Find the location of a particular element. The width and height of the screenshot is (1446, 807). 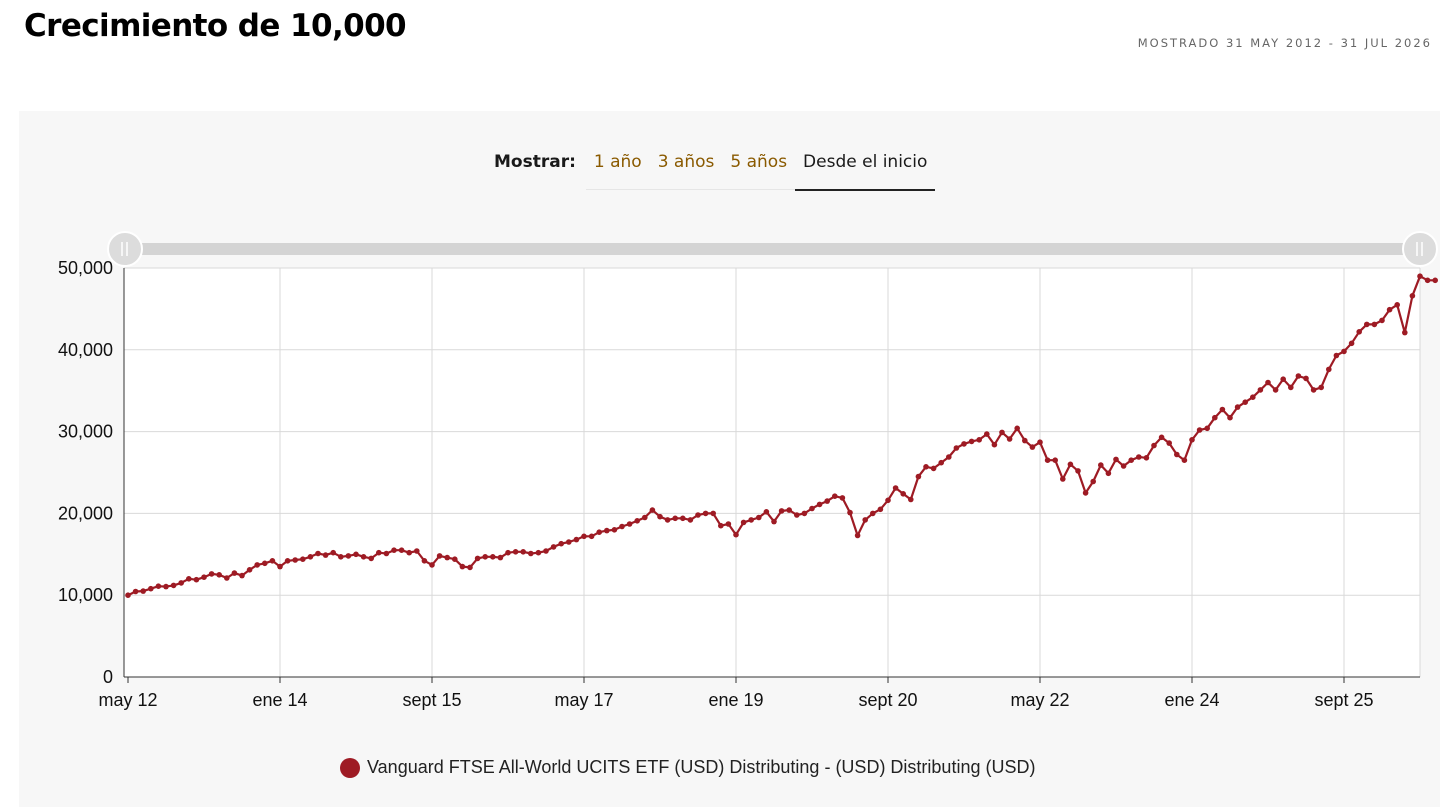

range-slider-right-handle is located at coordinates (1420, 249).